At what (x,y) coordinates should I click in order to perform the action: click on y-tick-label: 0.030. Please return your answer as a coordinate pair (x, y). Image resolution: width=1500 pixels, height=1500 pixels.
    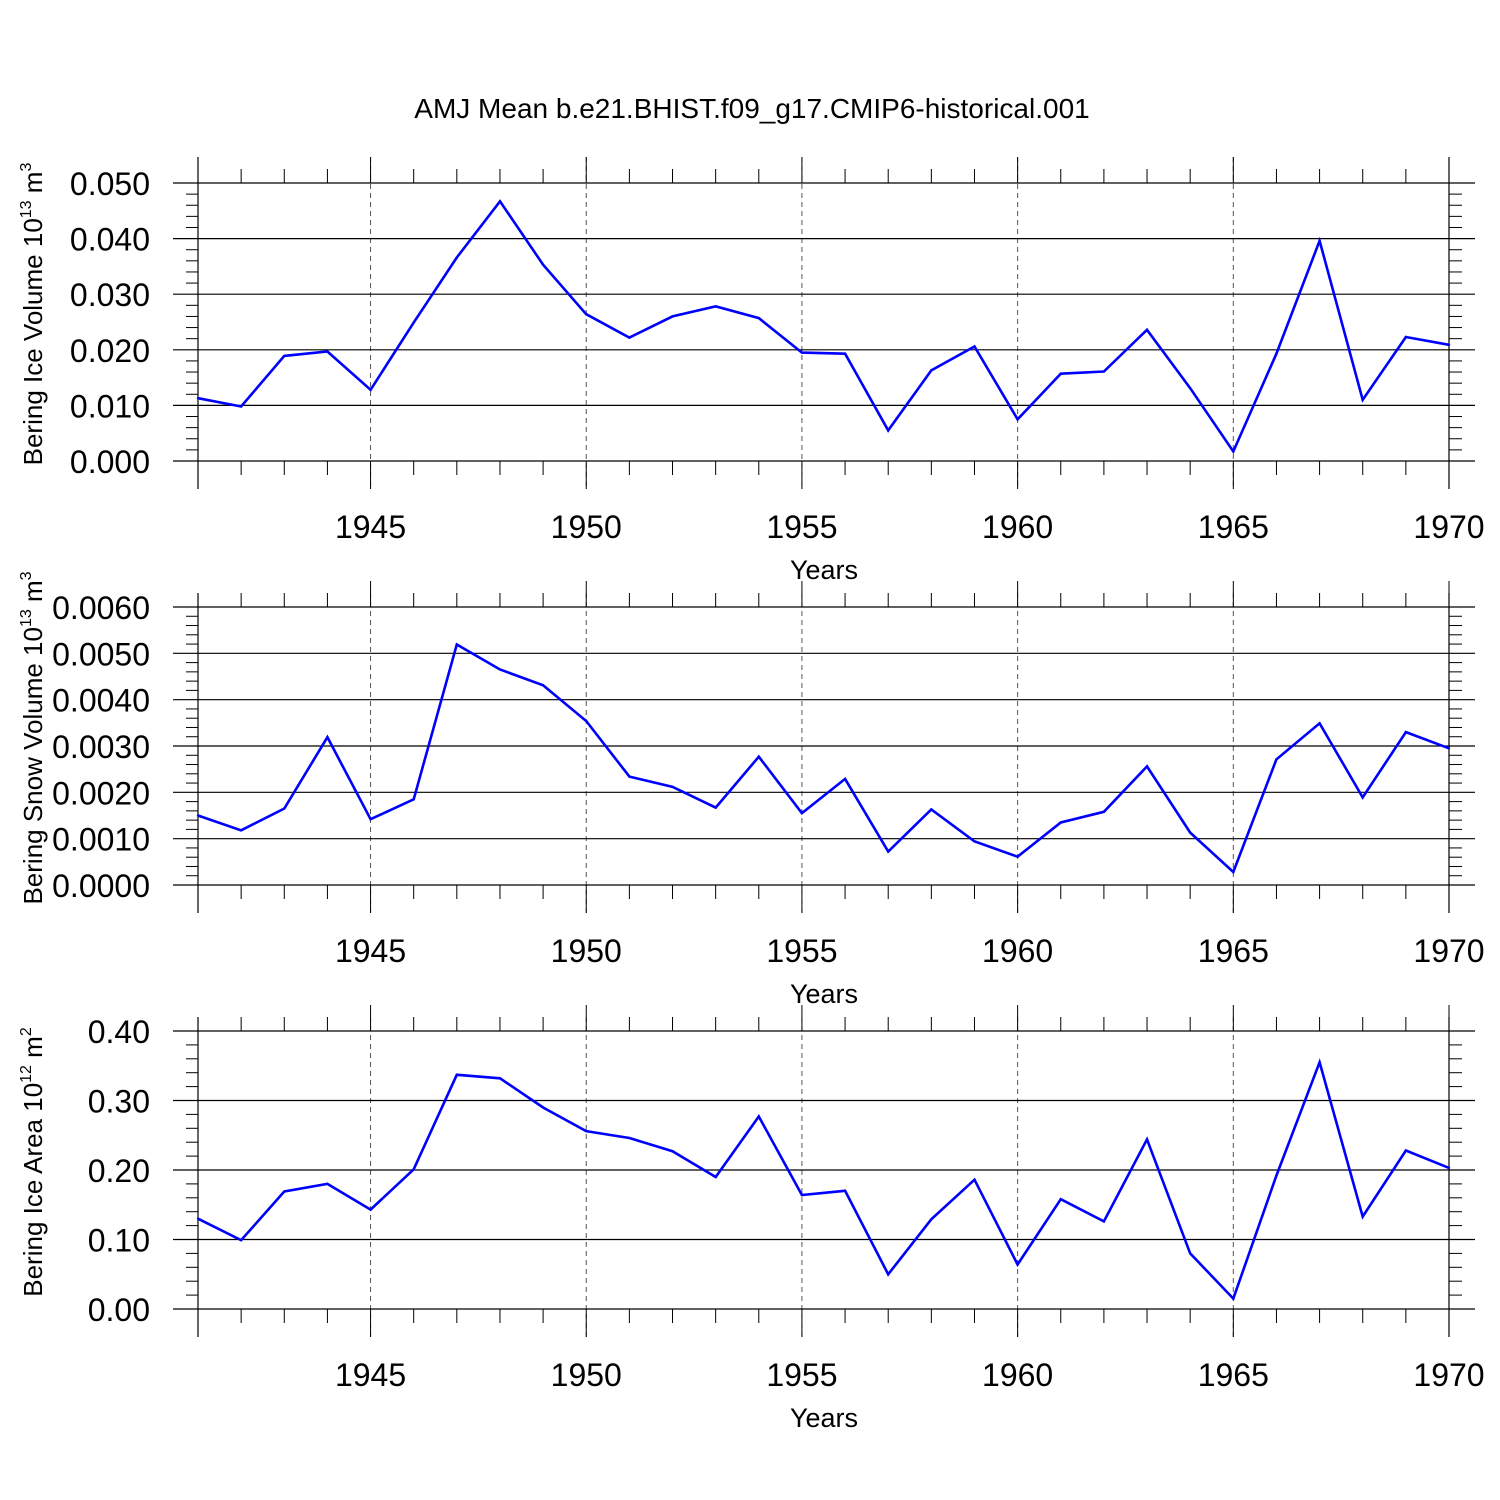
    Looking at the image, I should click on (110, 295).